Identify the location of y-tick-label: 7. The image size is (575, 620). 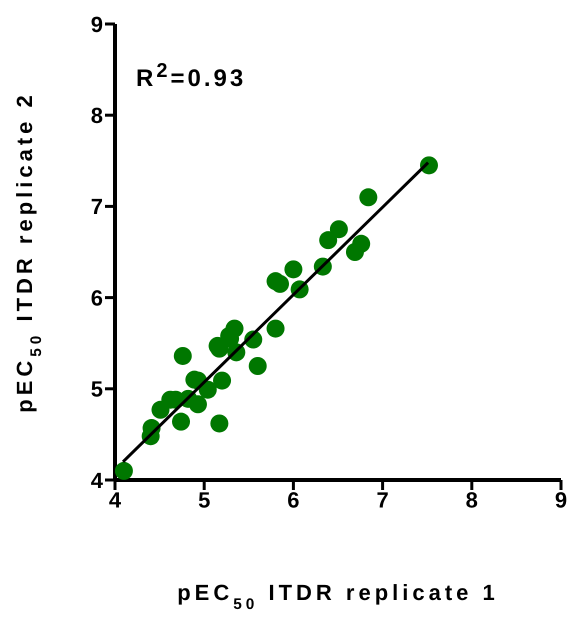
(96, 207).